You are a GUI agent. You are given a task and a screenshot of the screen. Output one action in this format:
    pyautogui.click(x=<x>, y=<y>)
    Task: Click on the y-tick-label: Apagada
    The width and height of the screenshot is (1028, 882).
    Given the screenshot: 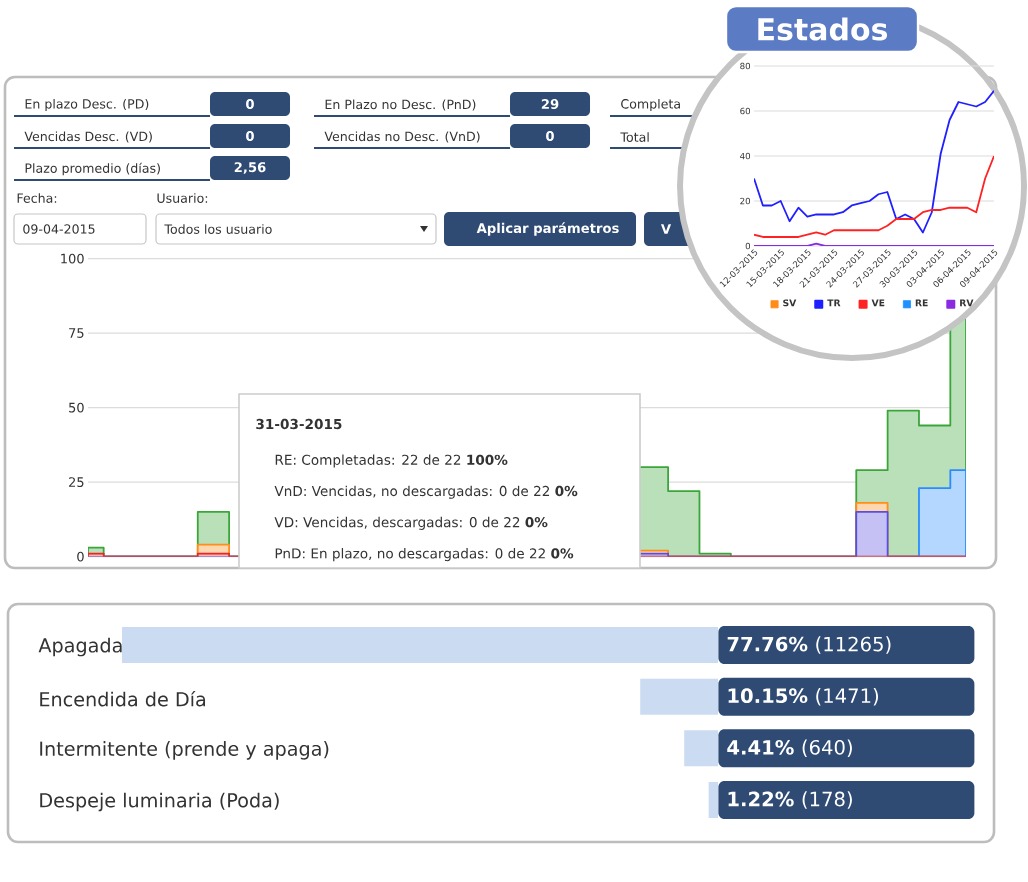 What is the action you would take?
    pyautogui.click(x=80, y=647)
    